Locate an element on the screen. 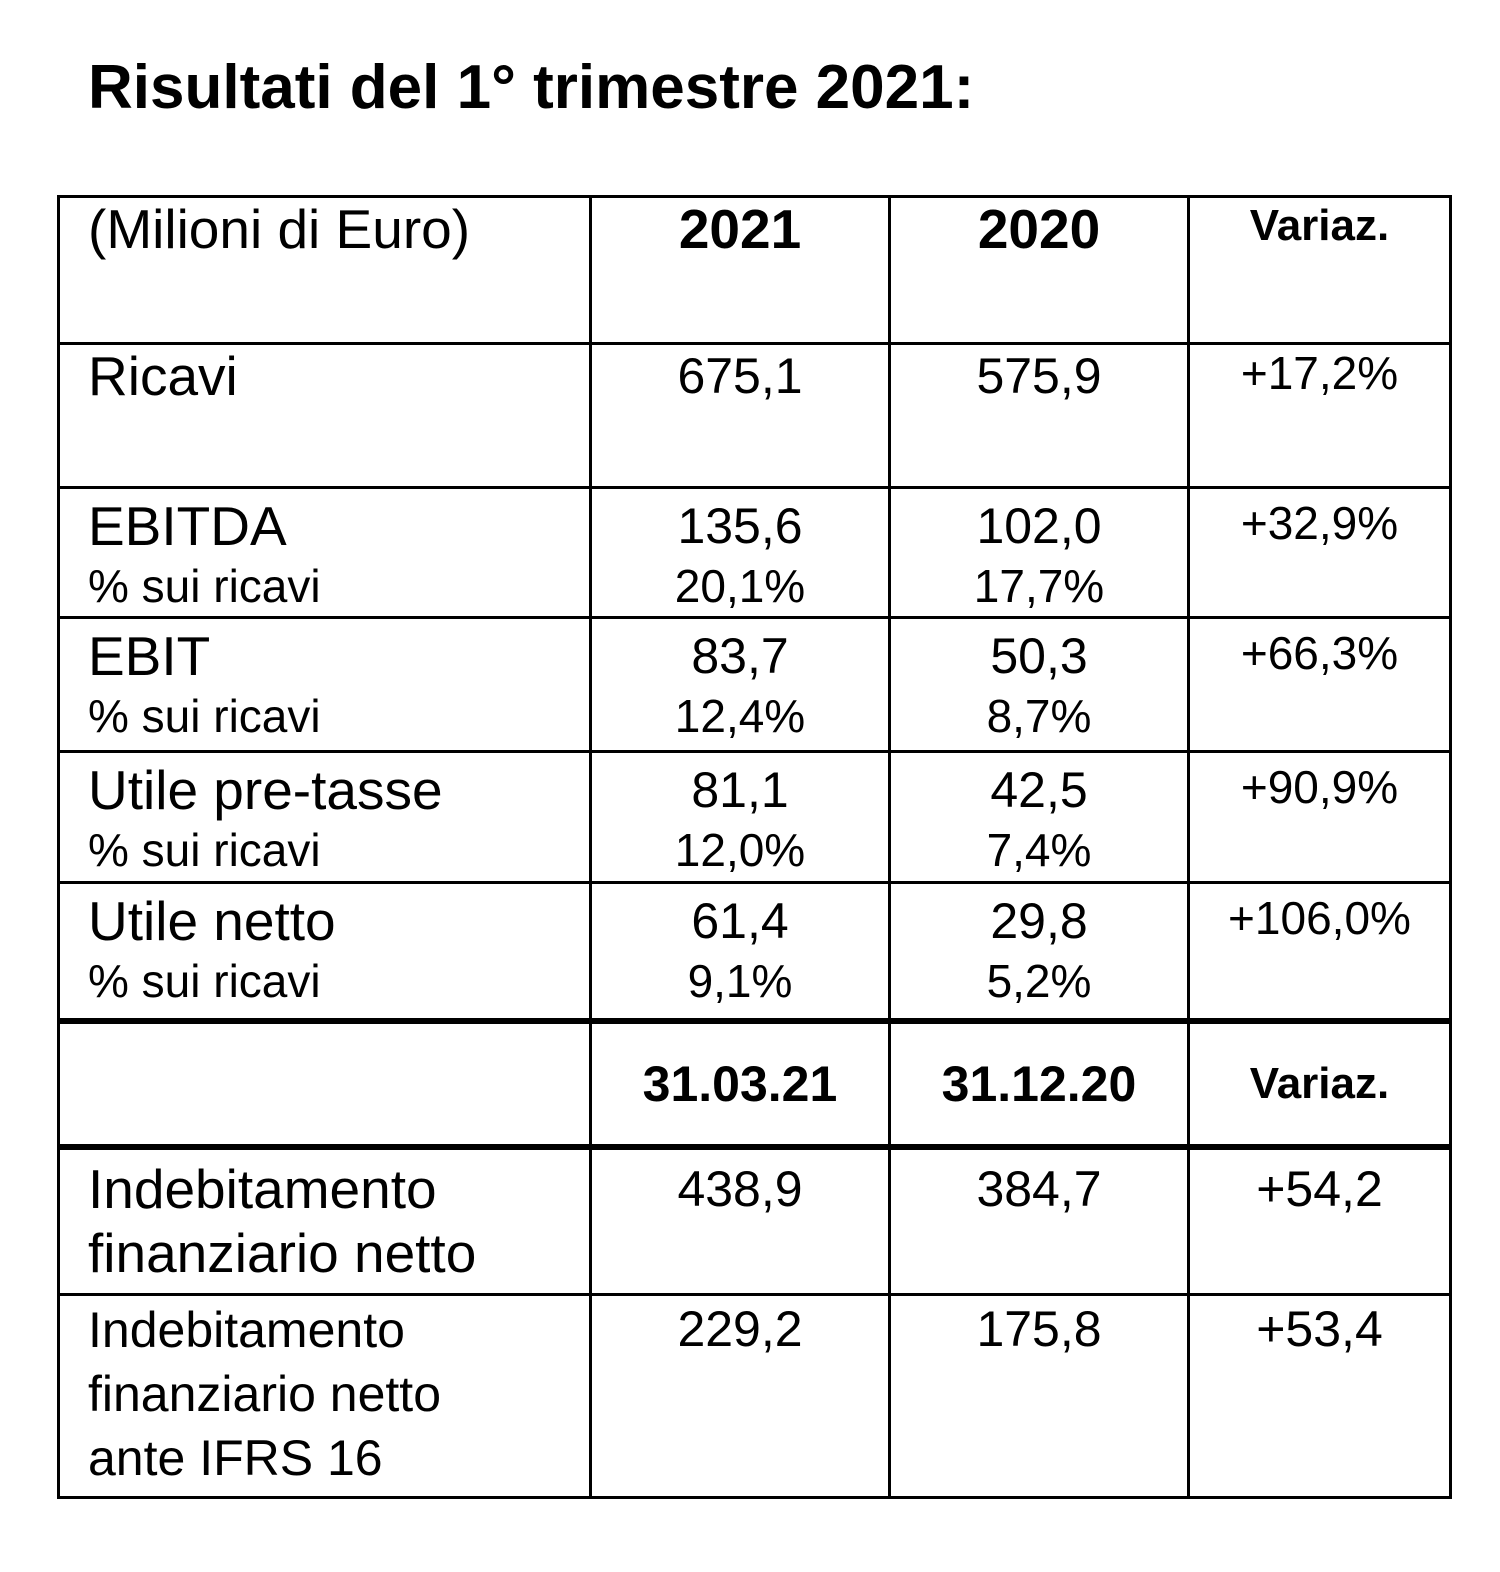  percent-2020: 8,7% is located at coordinates (1039, 716).